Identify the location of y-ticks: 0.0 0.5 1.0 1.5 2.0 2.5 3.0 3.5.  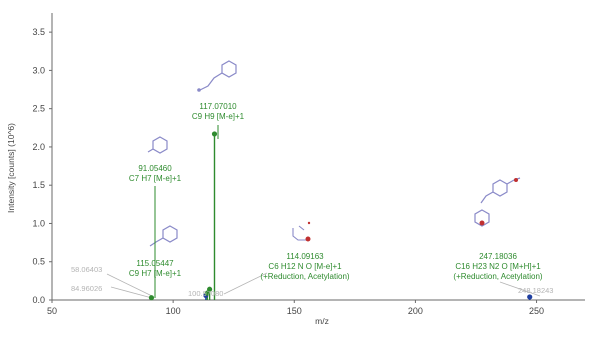
(42, 166).